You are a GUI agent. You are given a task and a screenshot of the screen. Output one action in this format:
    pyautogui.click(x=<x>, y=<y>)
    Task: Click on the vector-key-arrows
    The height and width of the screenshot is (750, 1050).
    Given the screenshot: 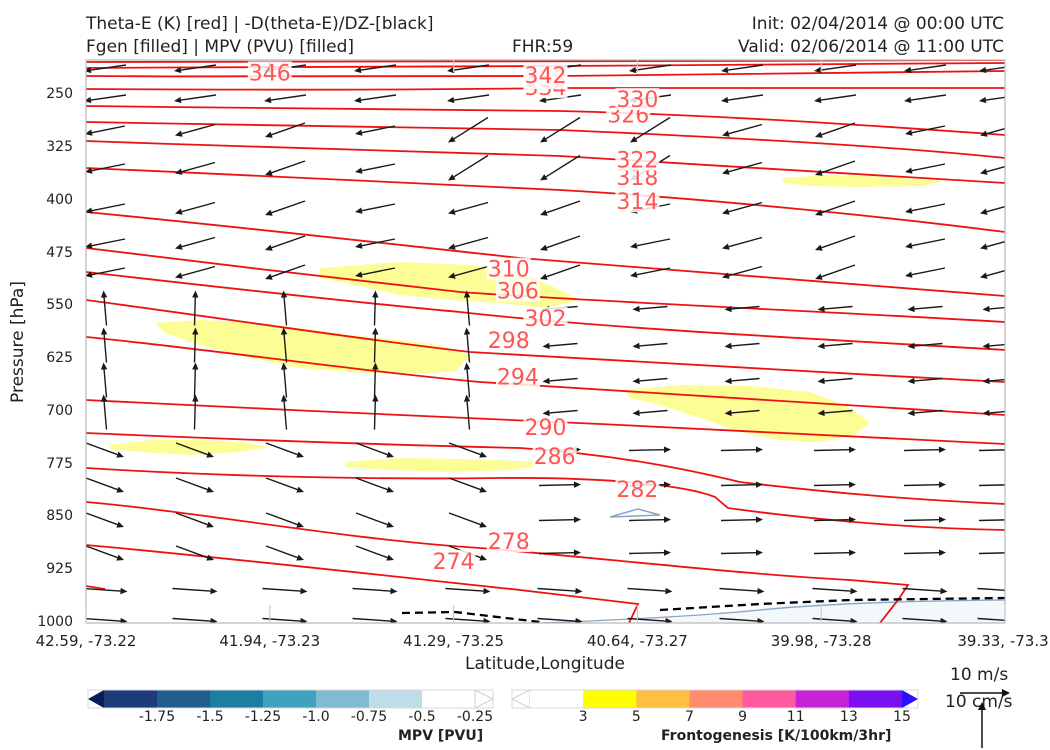 What is the action you would take?
    pyautogui.click(x=985, y=718)
    